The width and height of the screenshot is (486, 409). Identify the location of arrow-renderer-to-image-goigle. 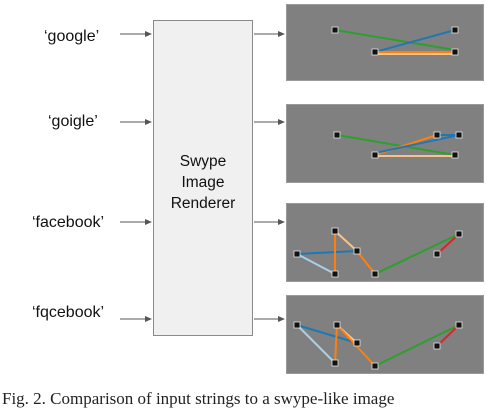
(269, 122).